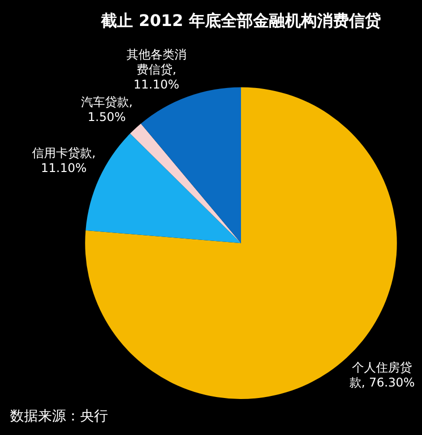 Image resolution: width=422 pixels, height=435 pixels. Describe the element at coordinates (156, 69) in the screenshot. I see `slice-label: 其他各类消费信贷, 11.10%` at that location.